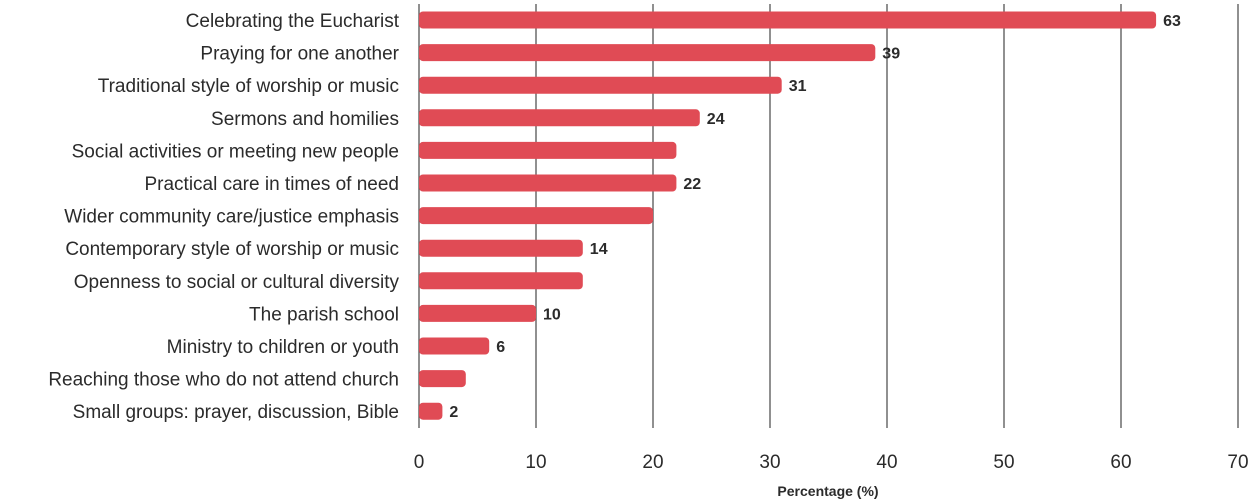 Image resolution: width=1251 pixels, height=504 pixels. I want to click on category-label: Social activities or meeting new people, so click(235, 151).